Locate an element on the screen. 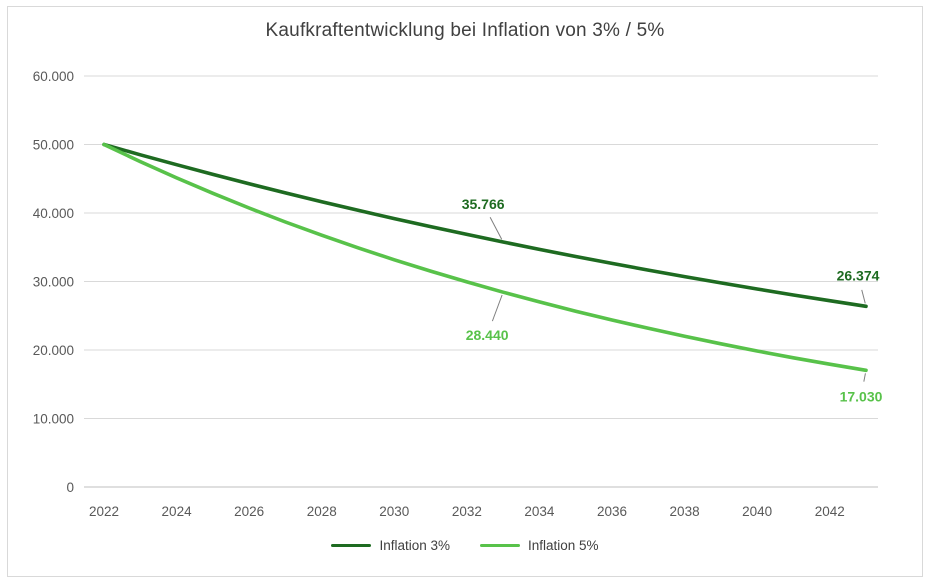 The width and height of the screenshot is (930, 583). x-tick-label: 2032 is located at coordinates (467, 511).